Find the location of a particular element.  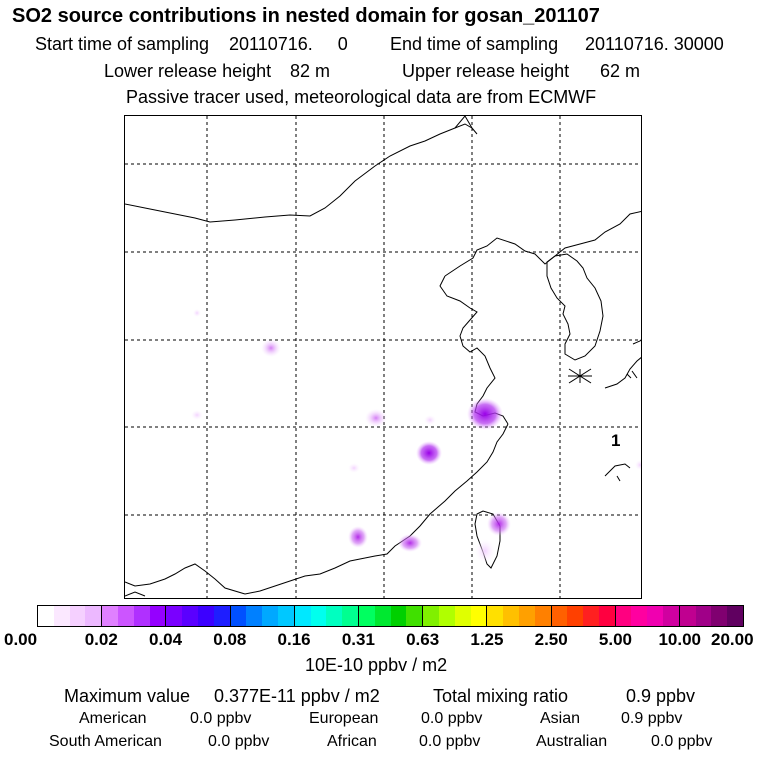

hotspot-east-central is located at coordinates (429, 453).